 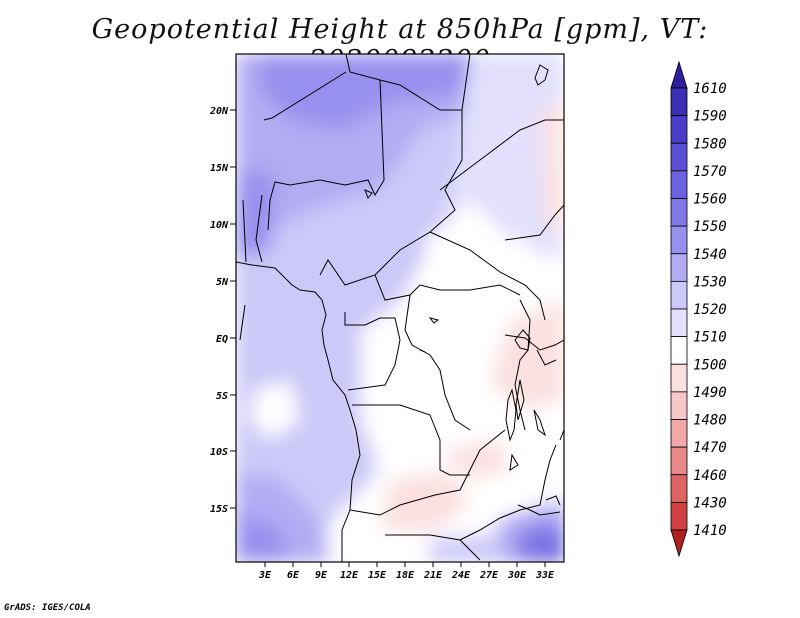 What do you see at coordinates (265, 575) in the screenshot?
I see `lon-label-3e: 3E` at bounding box center [265, 575].